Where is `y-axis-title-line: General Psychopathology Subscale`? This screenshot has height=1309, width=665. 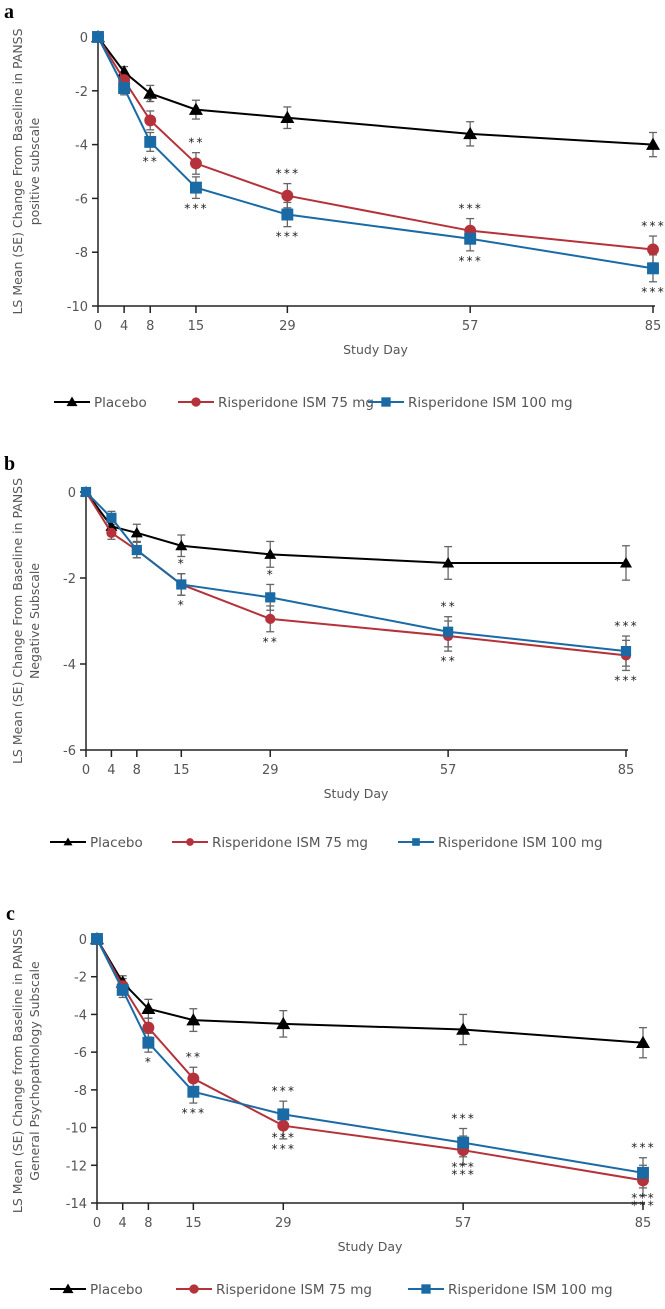
y-axis-title-line: General Psychopathology Subscale is located at coordinates (34, 1071).